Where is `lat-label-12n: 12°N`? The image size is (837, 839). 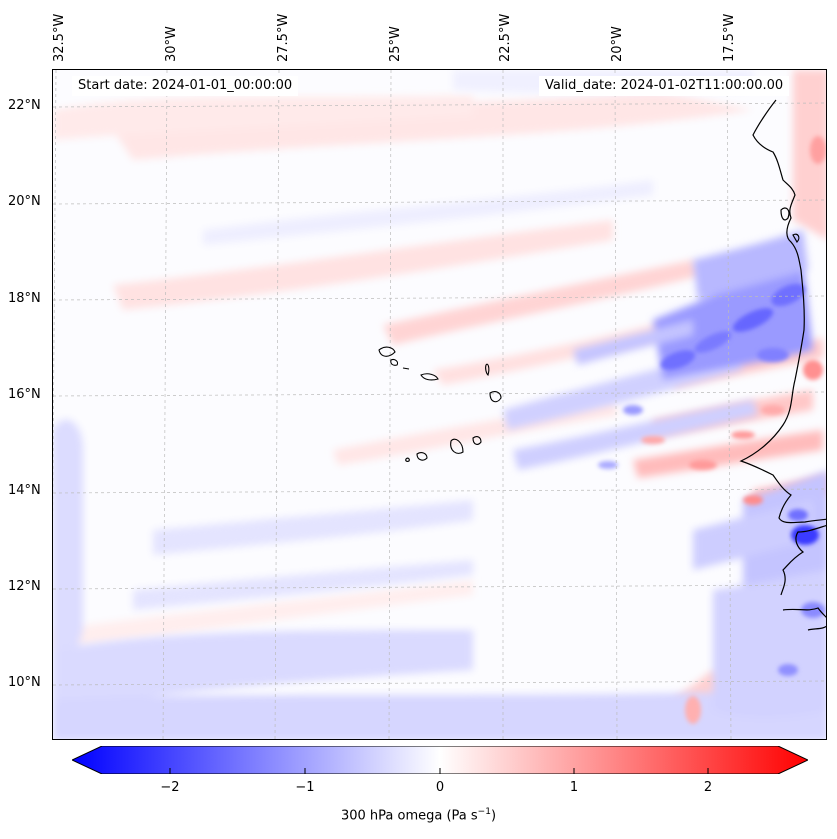
lat-label-12n: 12°N is located at coordinates (24, 586).